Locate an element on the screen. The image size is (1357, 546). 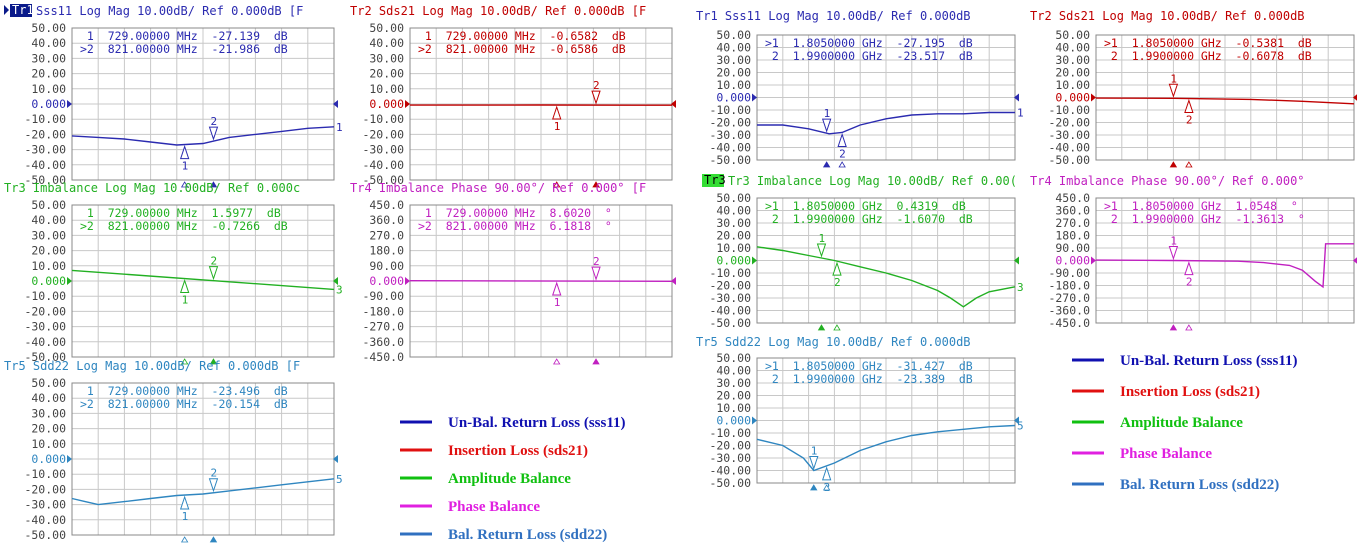
trace-badge is located at coordinates (713, 180).